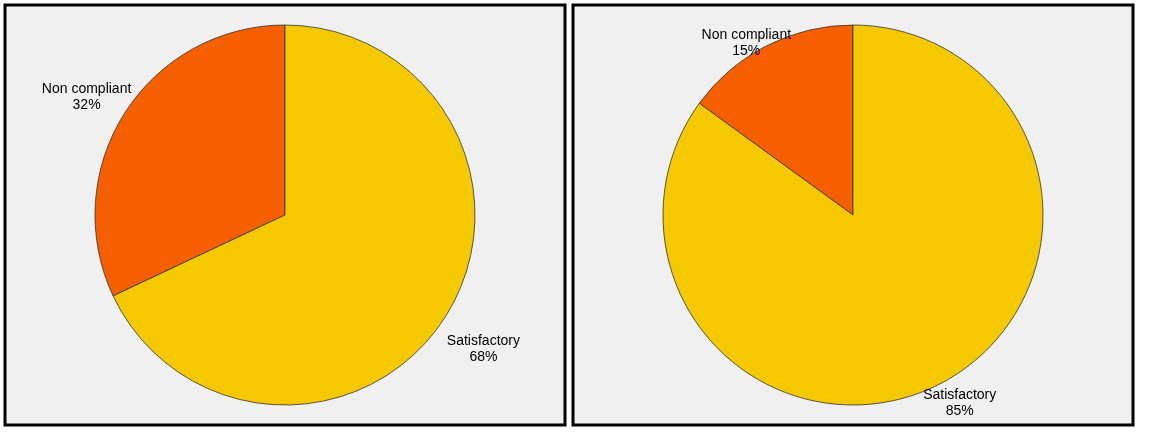  Describe the element at coordinates (746, 50) in the screenshot. I see `data-label: 15%` at that location.